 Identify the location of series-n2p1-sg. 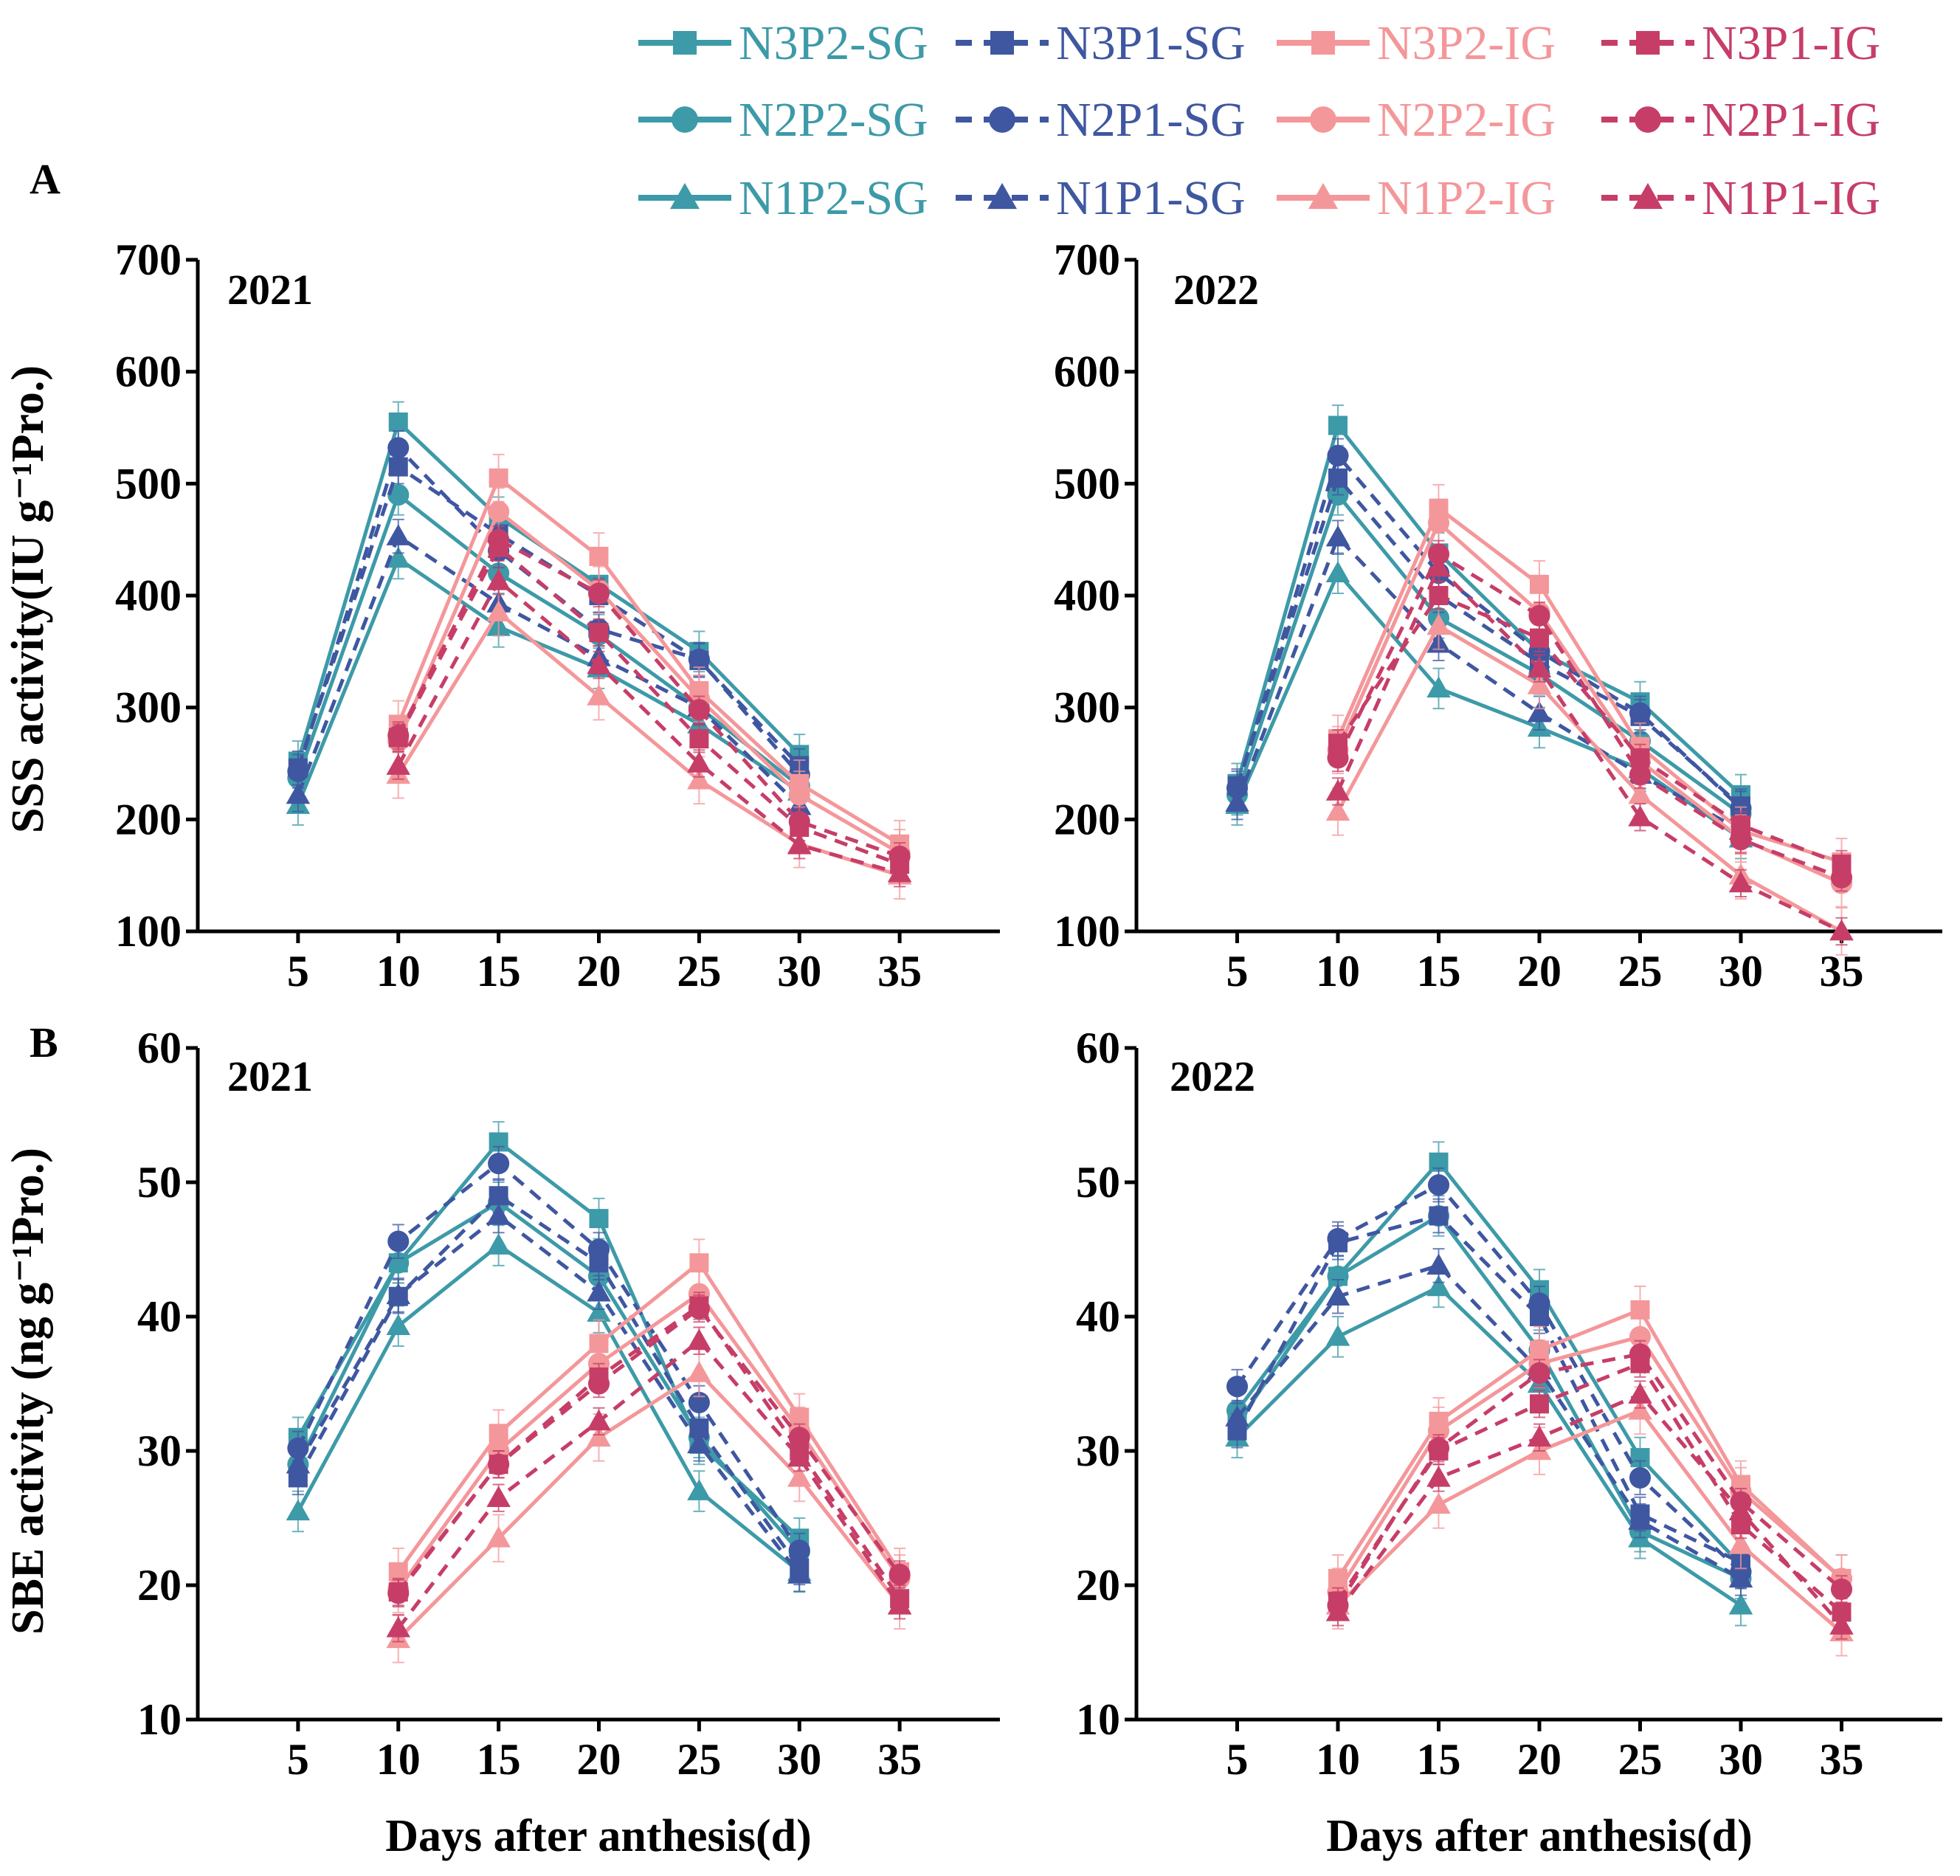
(1489, 1378).